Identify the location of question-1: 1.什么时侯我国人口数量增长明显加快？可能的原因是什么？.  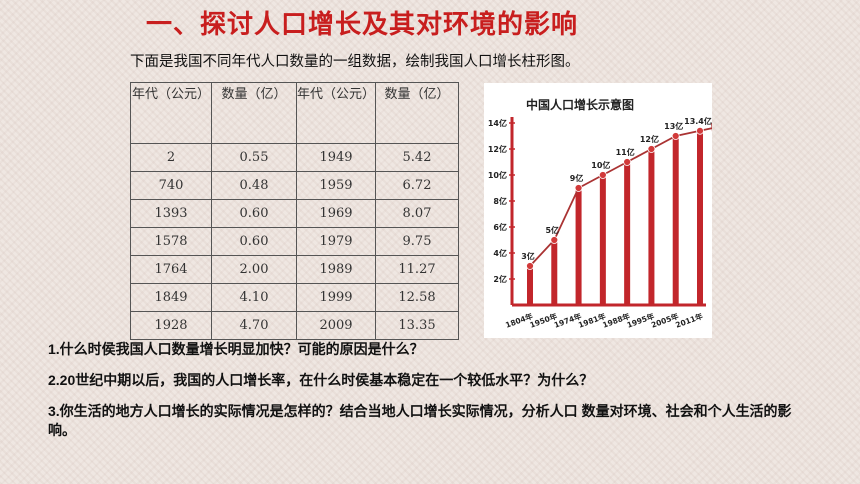
(236, 349).